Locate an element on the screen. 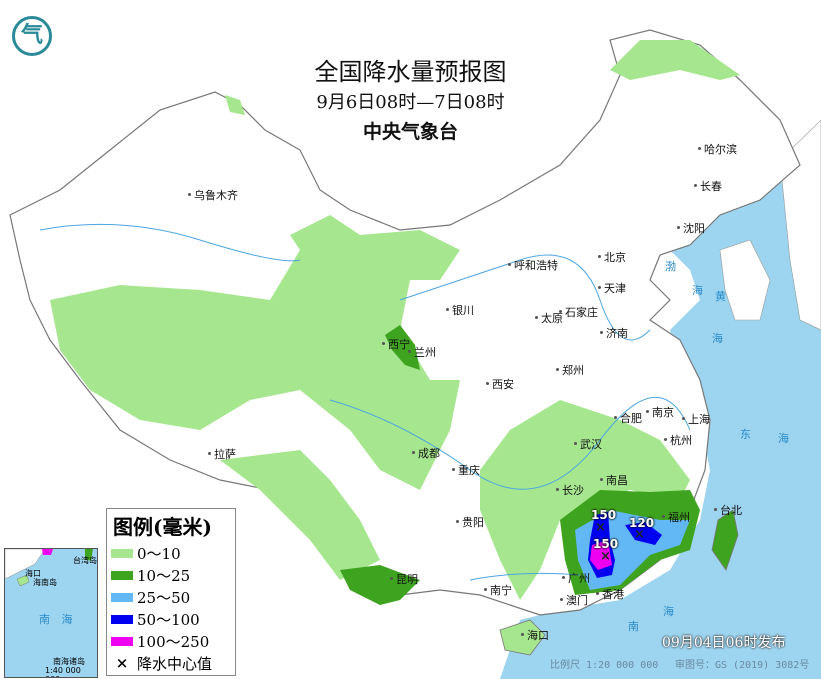 The width and height of the screenshot is (821, 679). legend-item-center: × 降水中心值 is located at coordinates (171, 663).